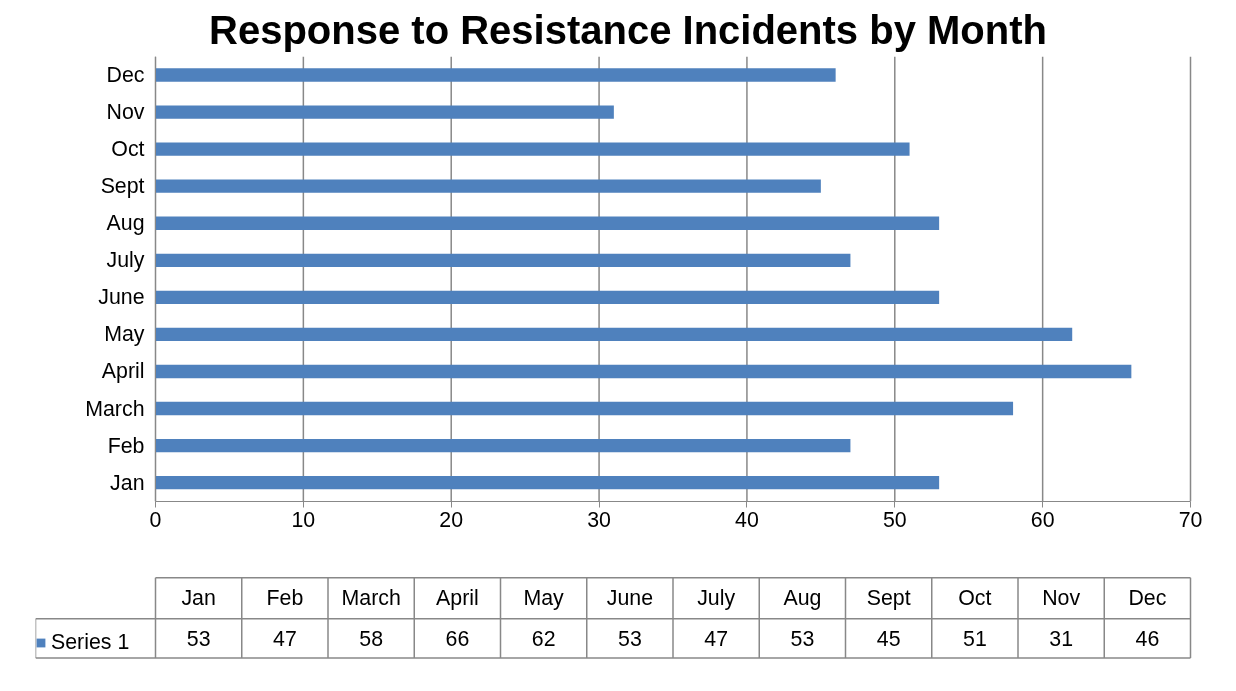 The height and width of the screenshot is (691, 1236). Describe the element at coordinates (888, 638) in the screenshot. I see `text: 45` at that location.